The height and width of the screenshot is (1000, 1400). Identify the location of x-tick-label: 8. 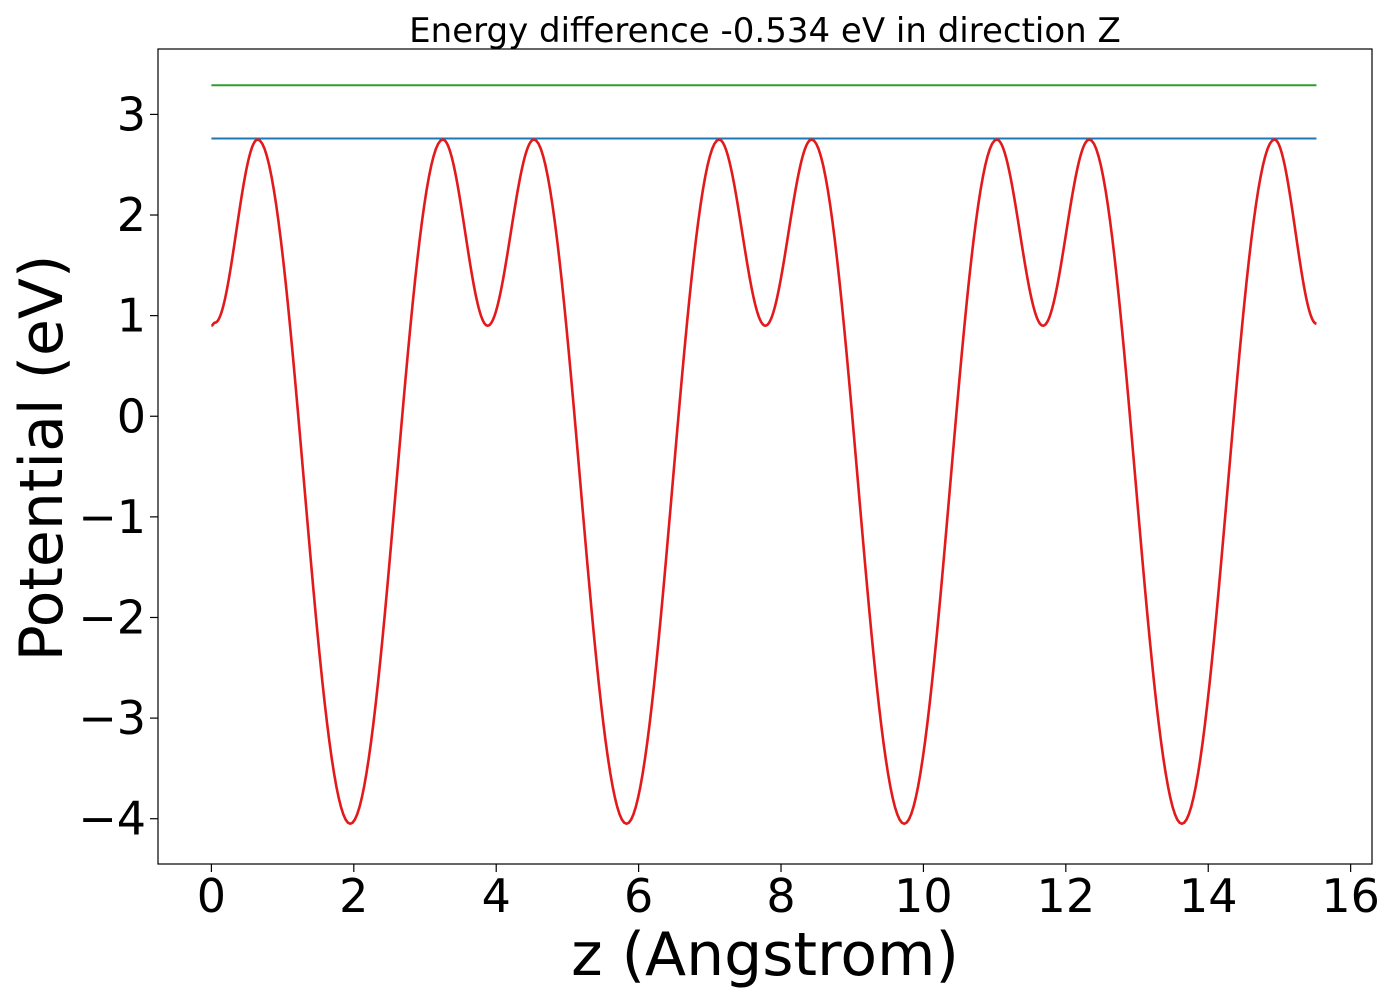
(780, 896).